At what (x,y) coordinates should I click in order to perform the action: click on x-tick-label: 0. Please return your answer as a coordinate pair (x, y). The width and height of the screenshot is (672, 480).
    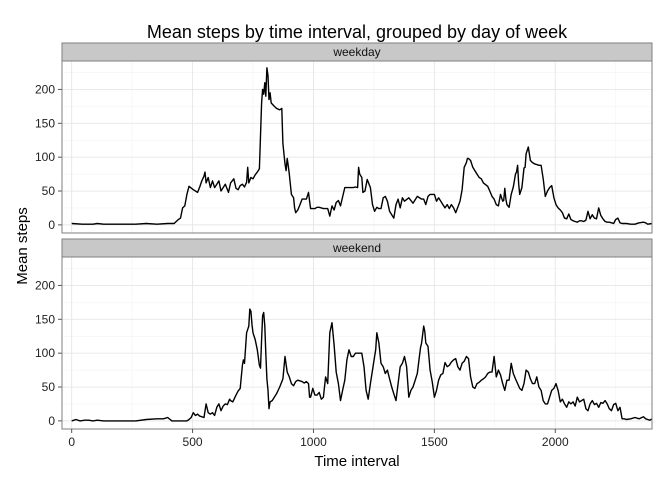
    Looking at the image, I should click on (71, 442).